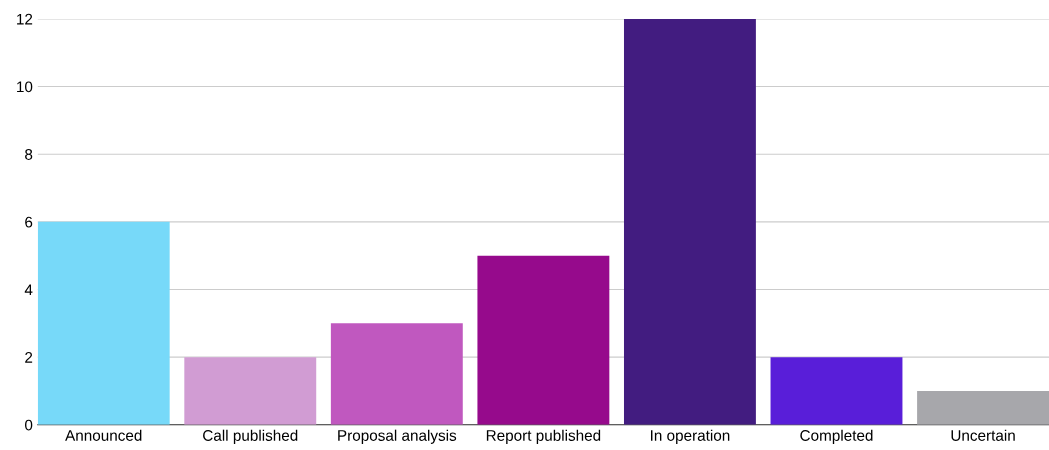 The height and width of the screenshot is (450, 1049). I want to click on y-tick-label: 0, so click(29, 425).